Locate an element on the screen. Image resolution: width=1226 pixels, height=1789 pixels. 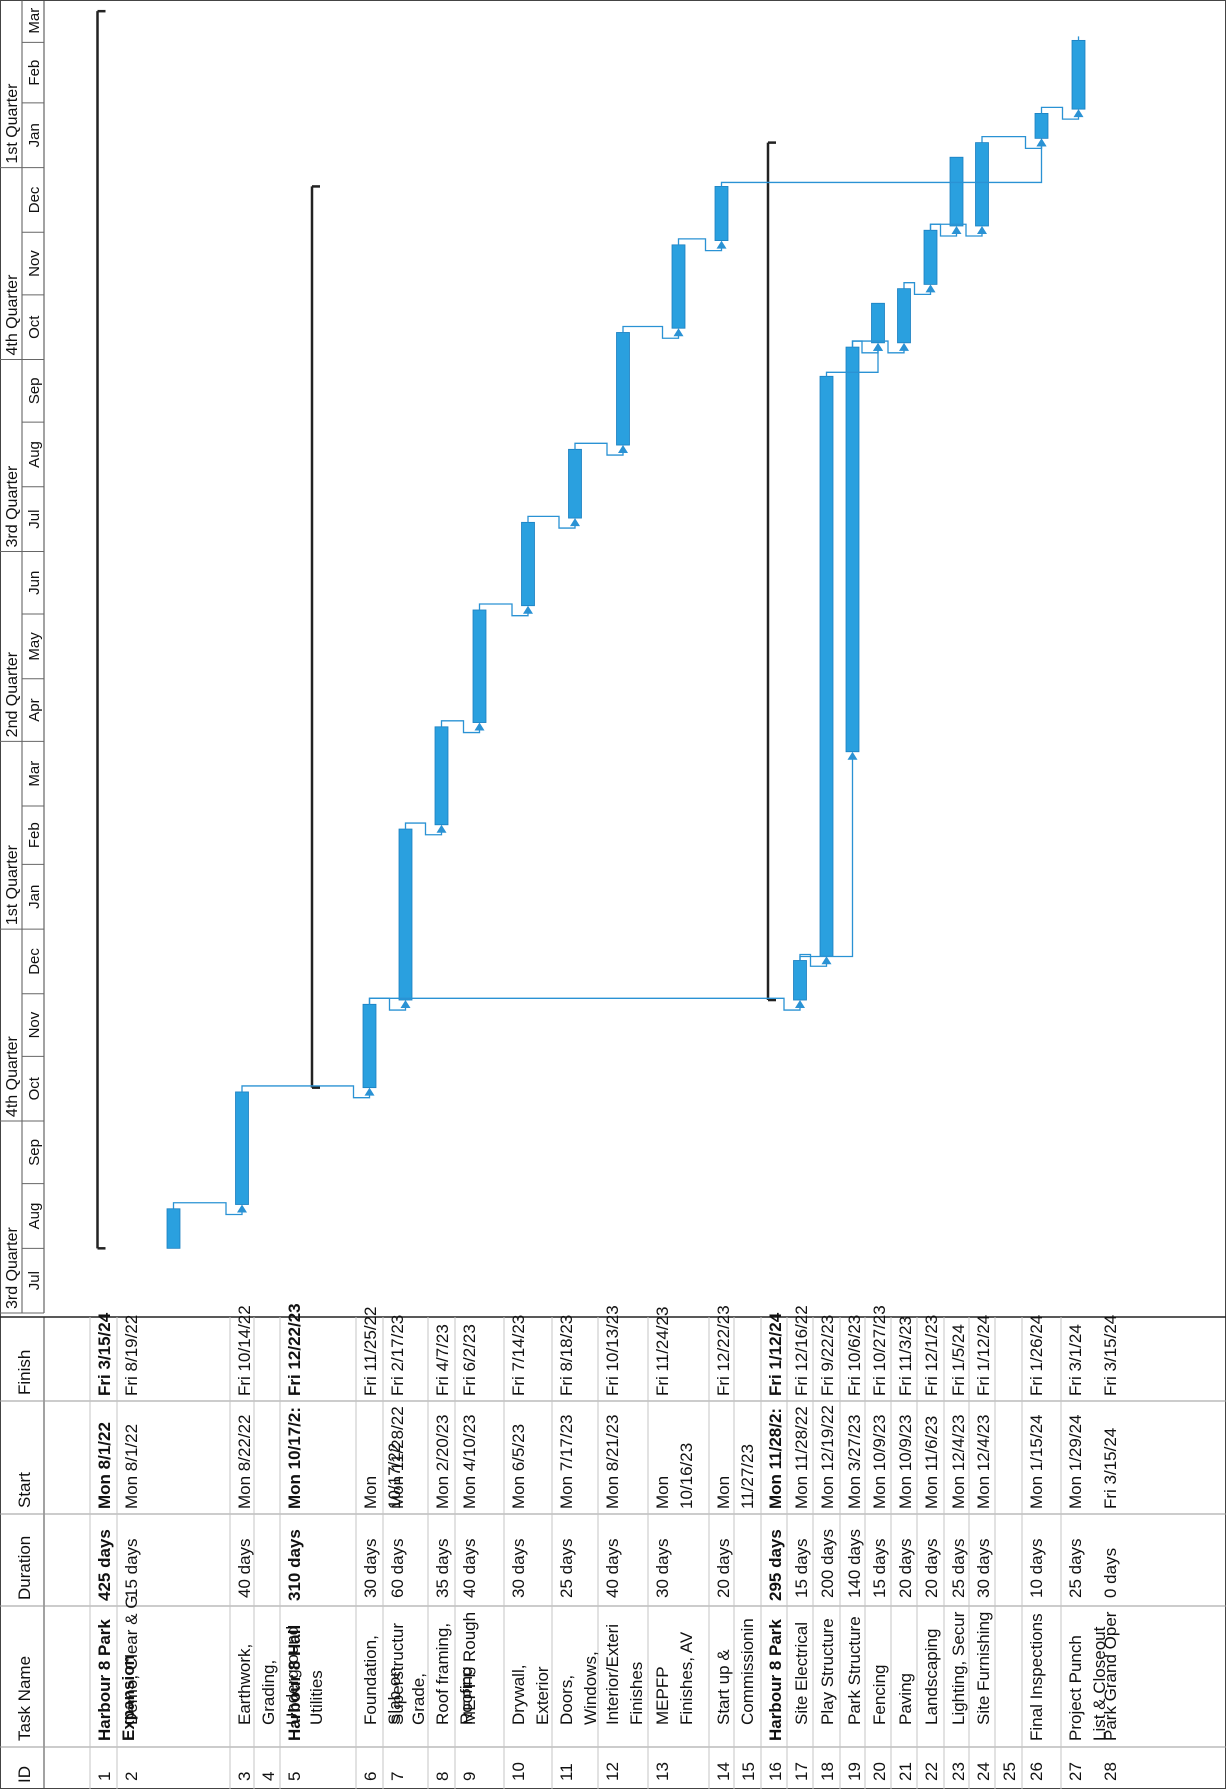
task-name: Demo, Clear & G is located at coordinates (131, 1660).